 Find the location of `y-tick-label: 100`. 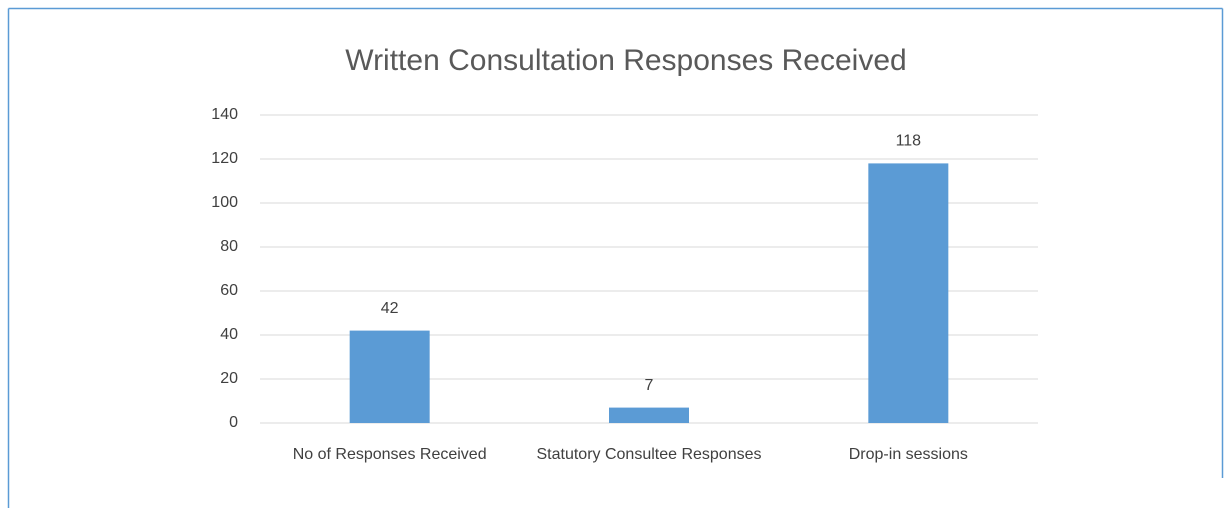

y-tick-label: 100 is located at coordinates (224, 202).